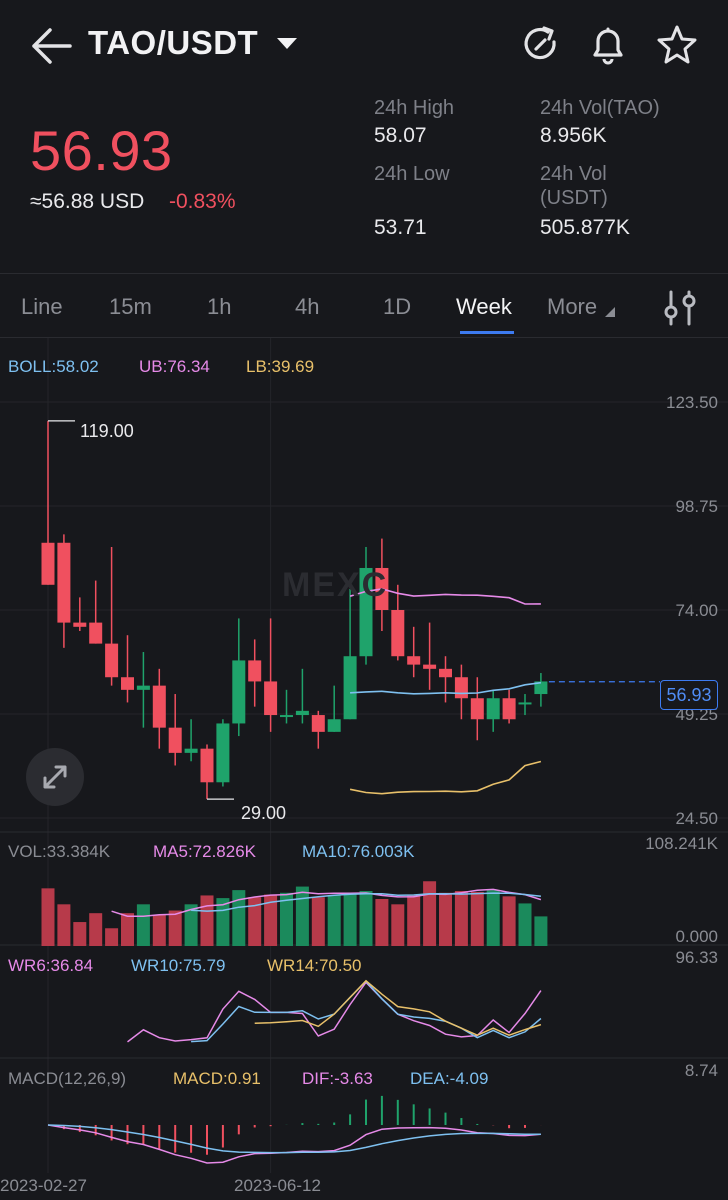  Describe the element at coordinates (364, 45) in the screenshot. I see `header-bar: TAO/USDT` at that location.